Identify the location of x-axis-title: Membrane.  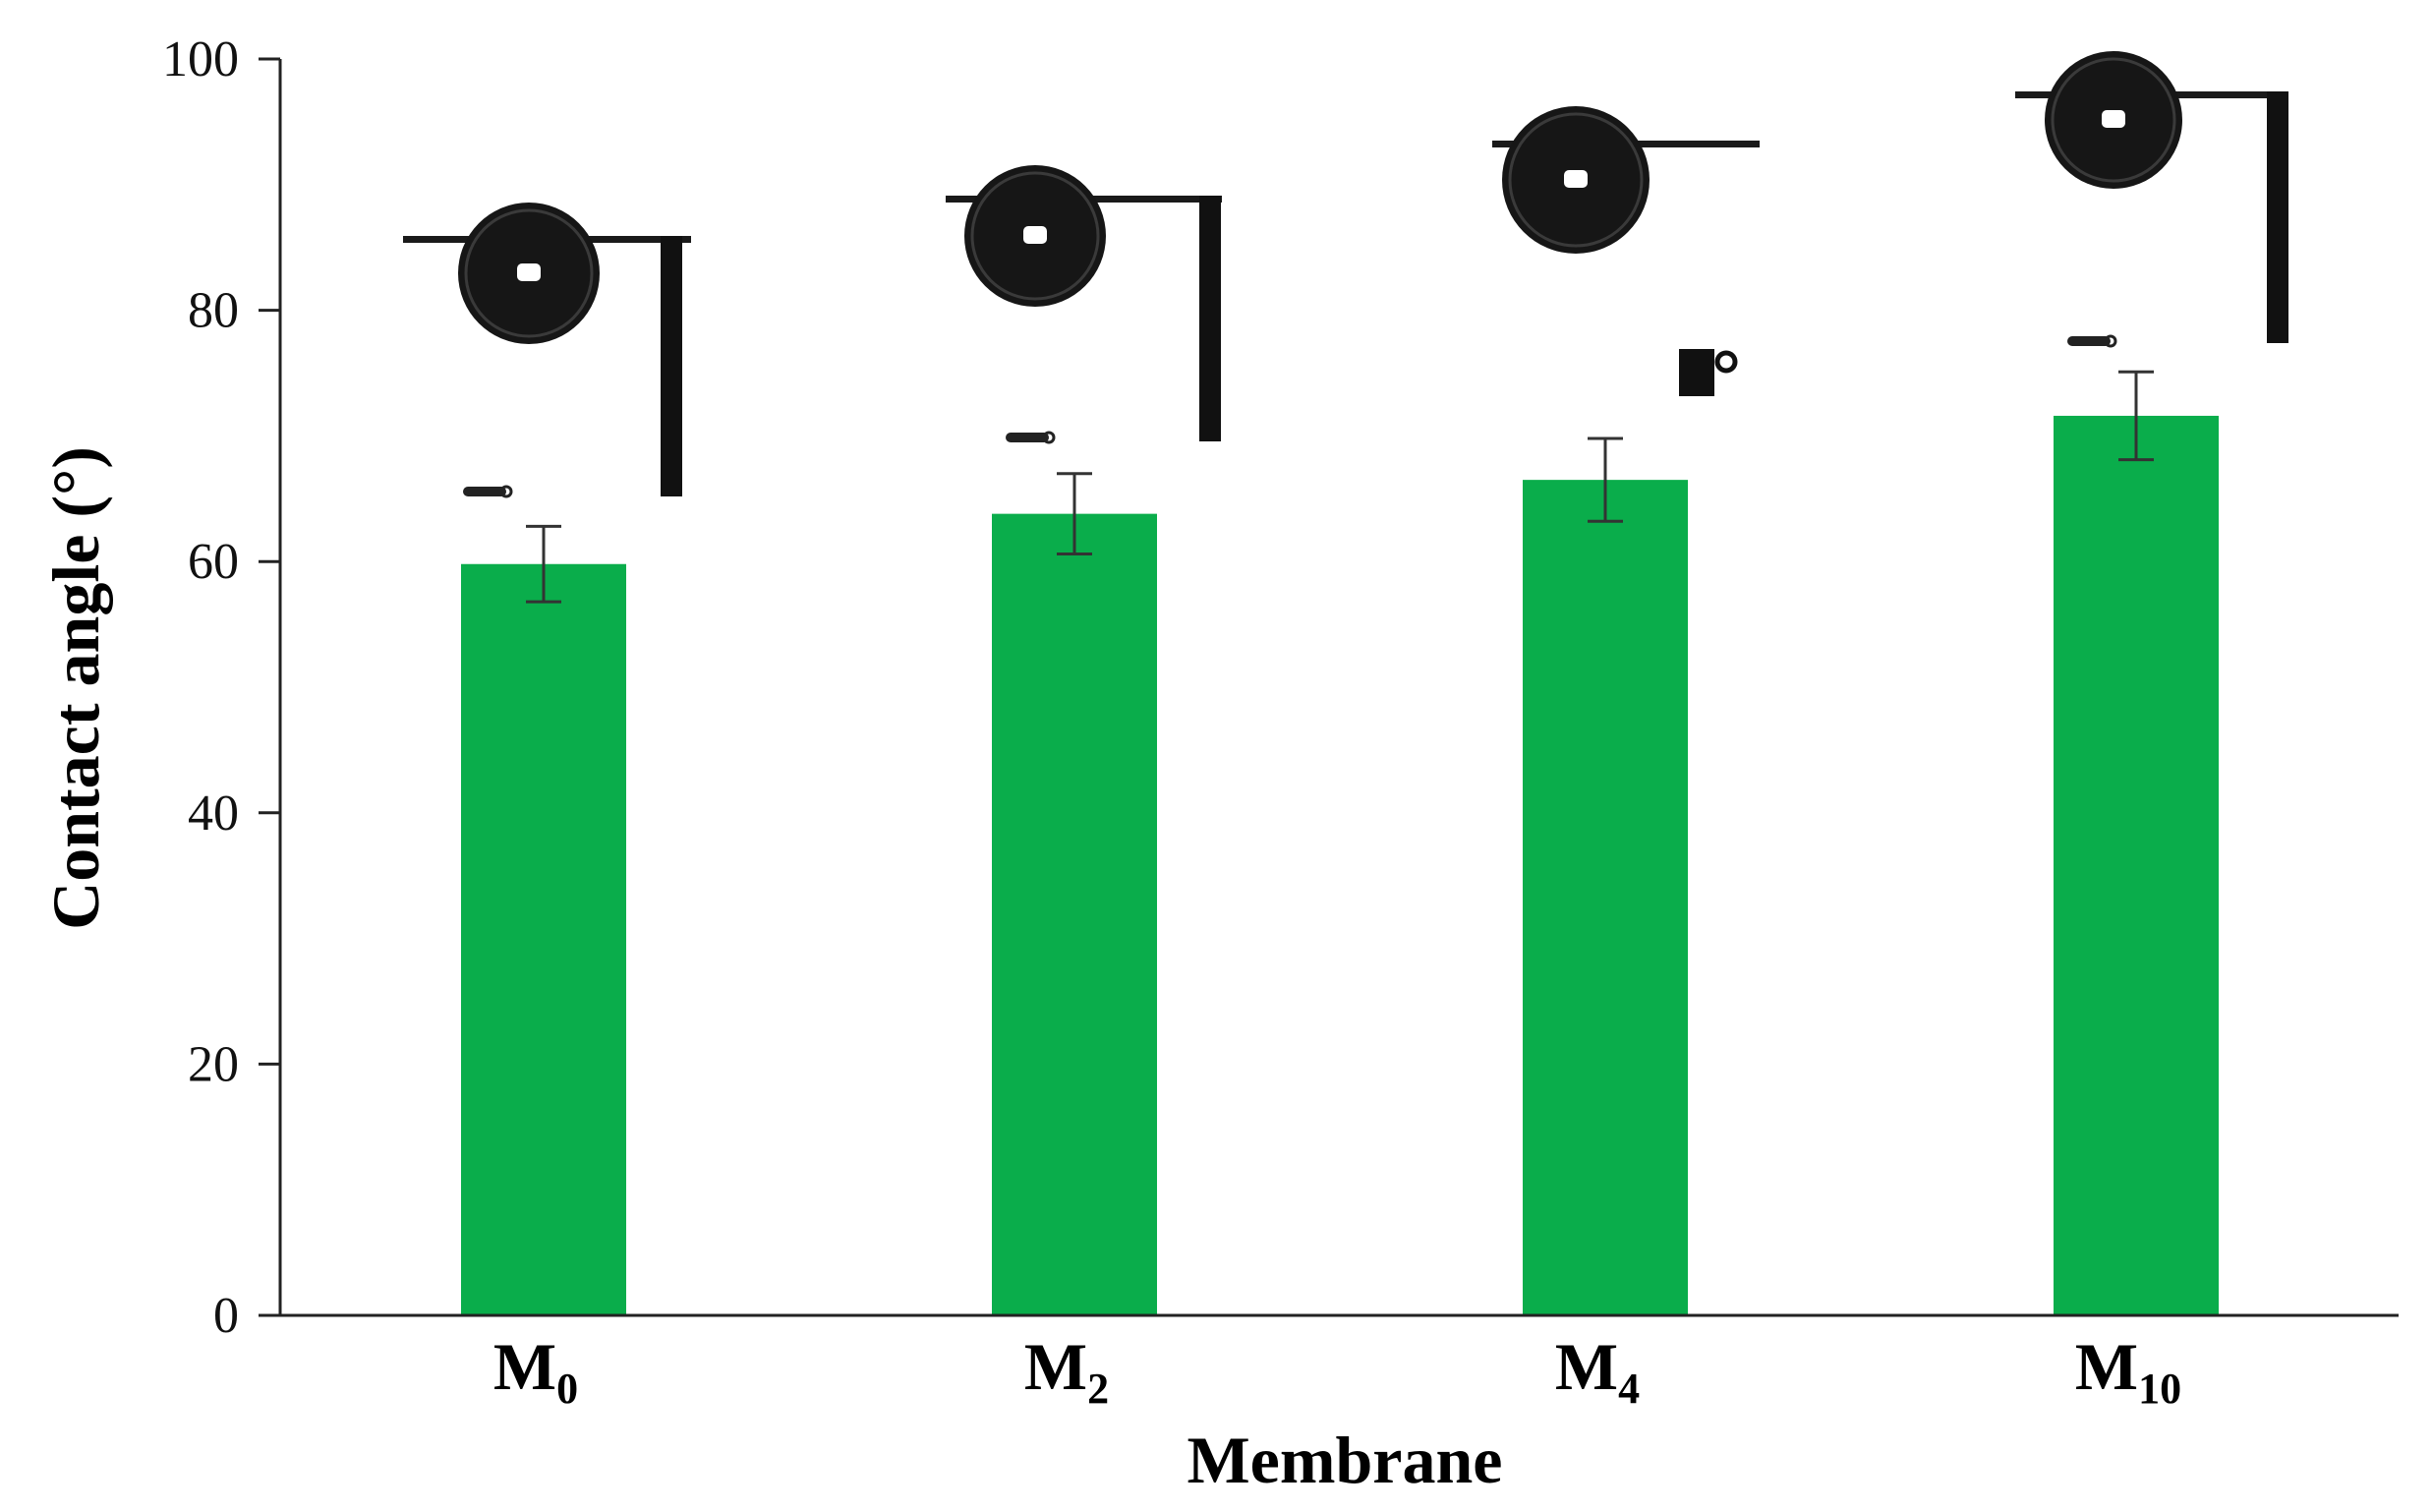
(1344, 1460).